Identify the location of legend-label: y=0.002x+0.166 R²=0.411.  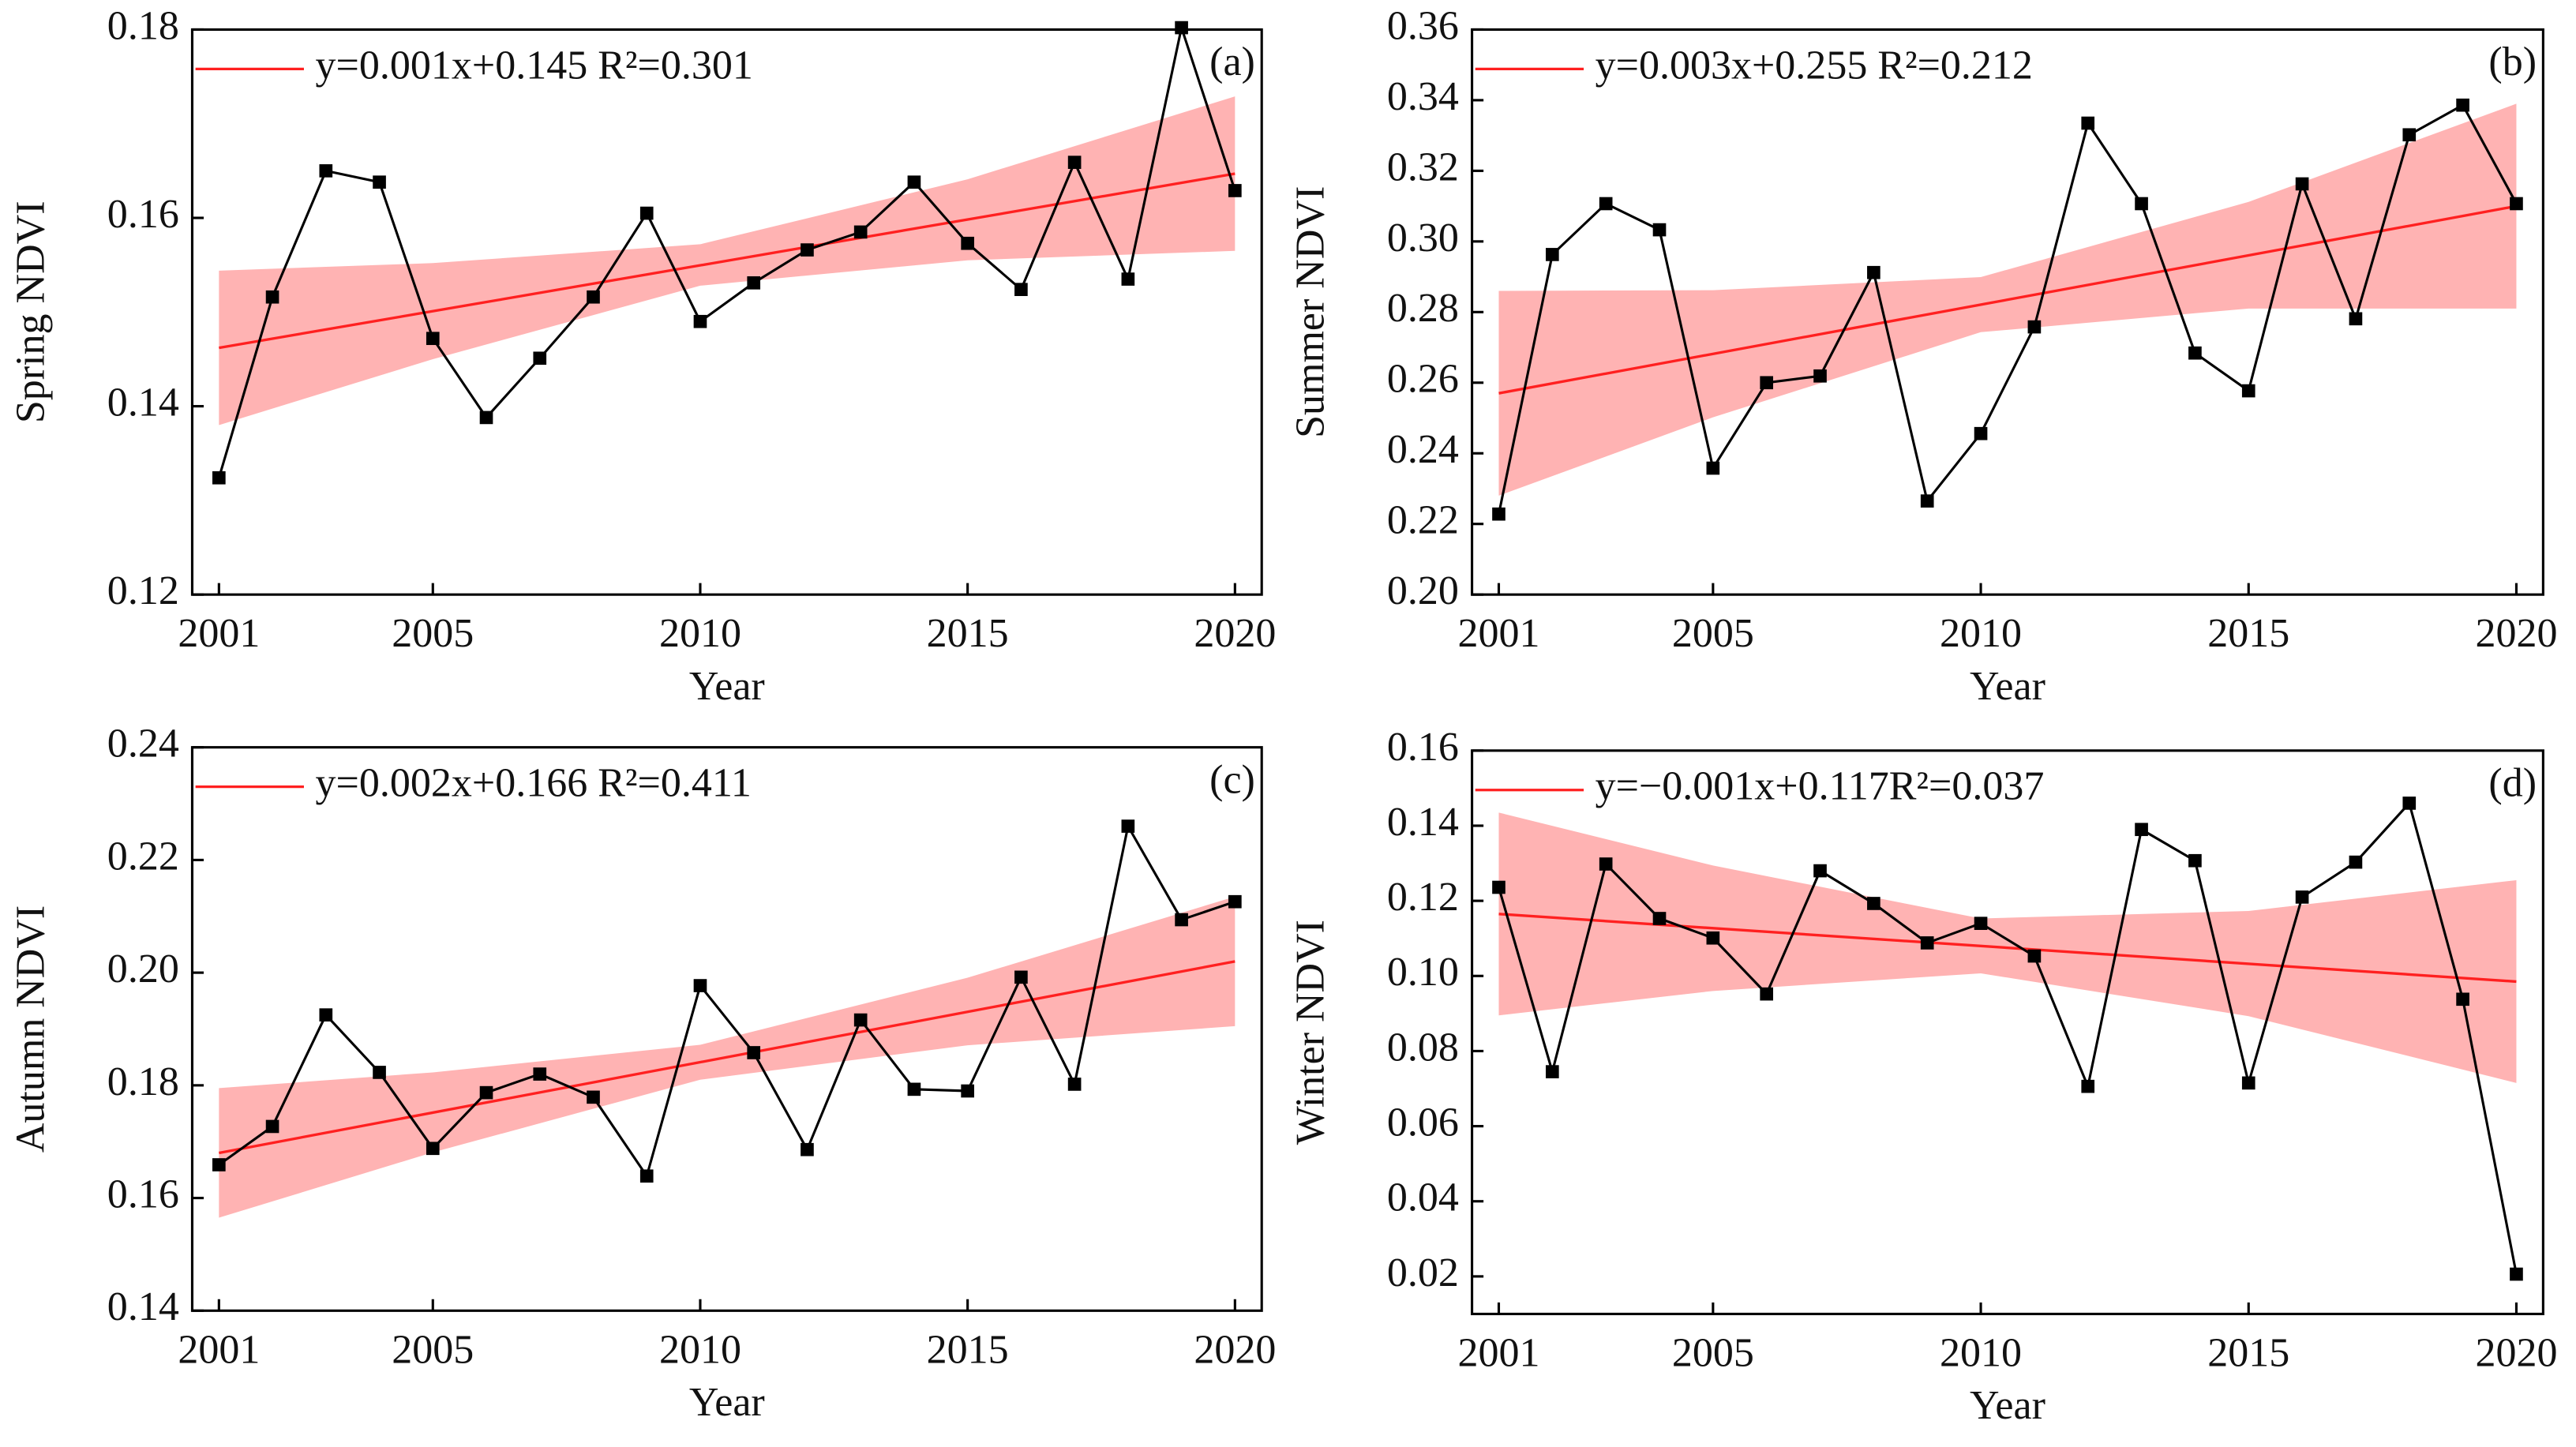
(534, 783).